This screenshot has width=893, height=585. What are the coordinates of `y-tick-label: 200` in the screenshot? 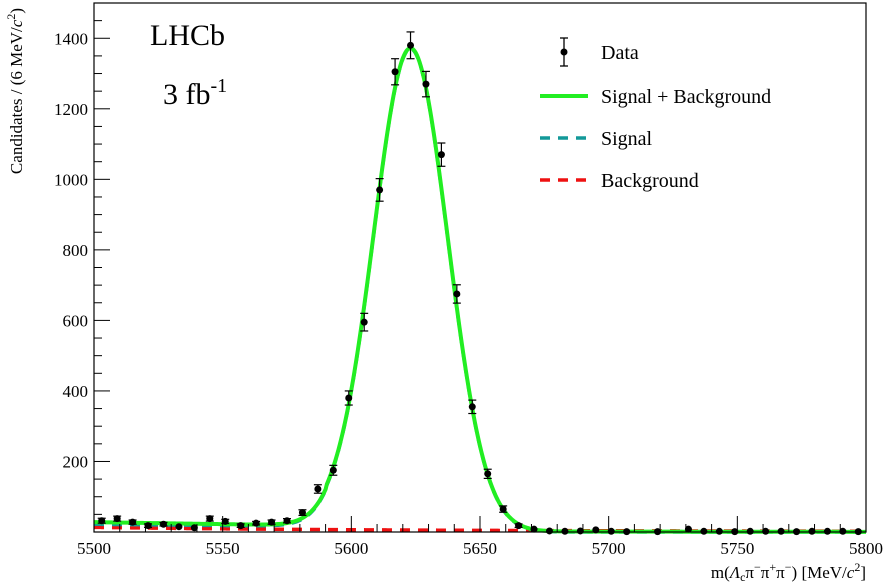 It's located at (76, 461).